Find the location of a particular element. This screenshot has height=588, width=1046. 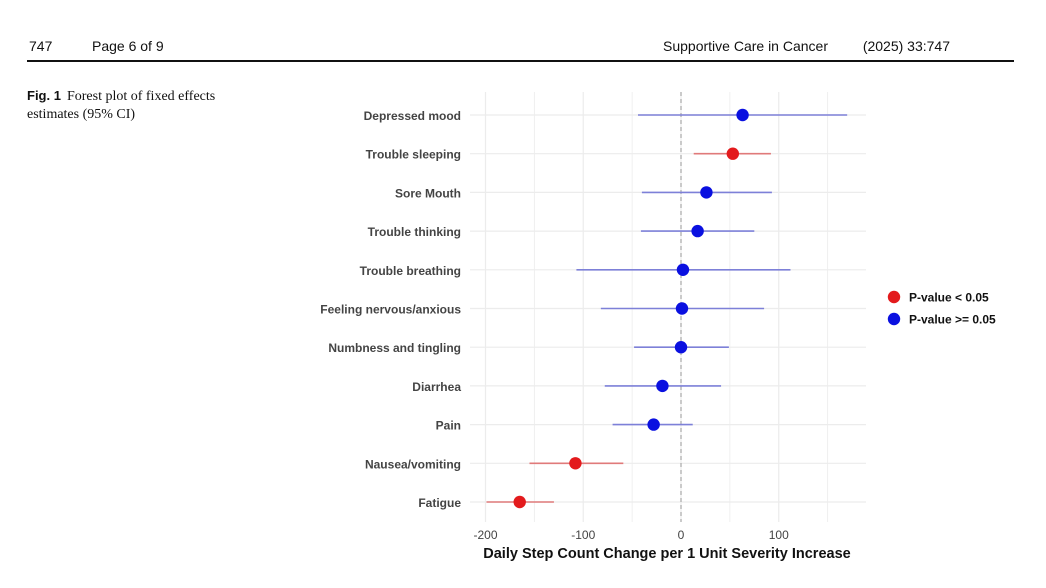

row-label: Trouble thinking is located at coordinates (414, 232).